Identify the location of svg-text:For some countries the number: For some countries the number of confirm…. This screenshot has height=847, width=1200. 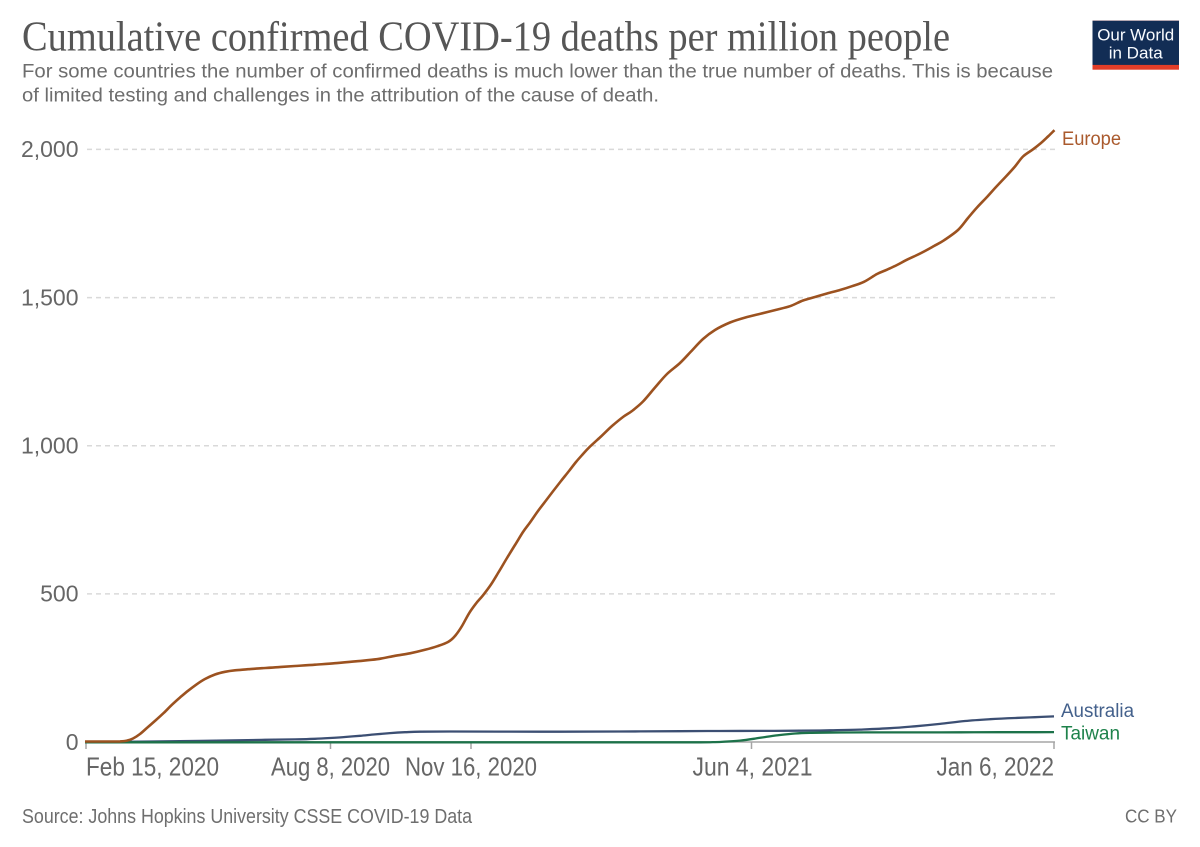
(537, 72).